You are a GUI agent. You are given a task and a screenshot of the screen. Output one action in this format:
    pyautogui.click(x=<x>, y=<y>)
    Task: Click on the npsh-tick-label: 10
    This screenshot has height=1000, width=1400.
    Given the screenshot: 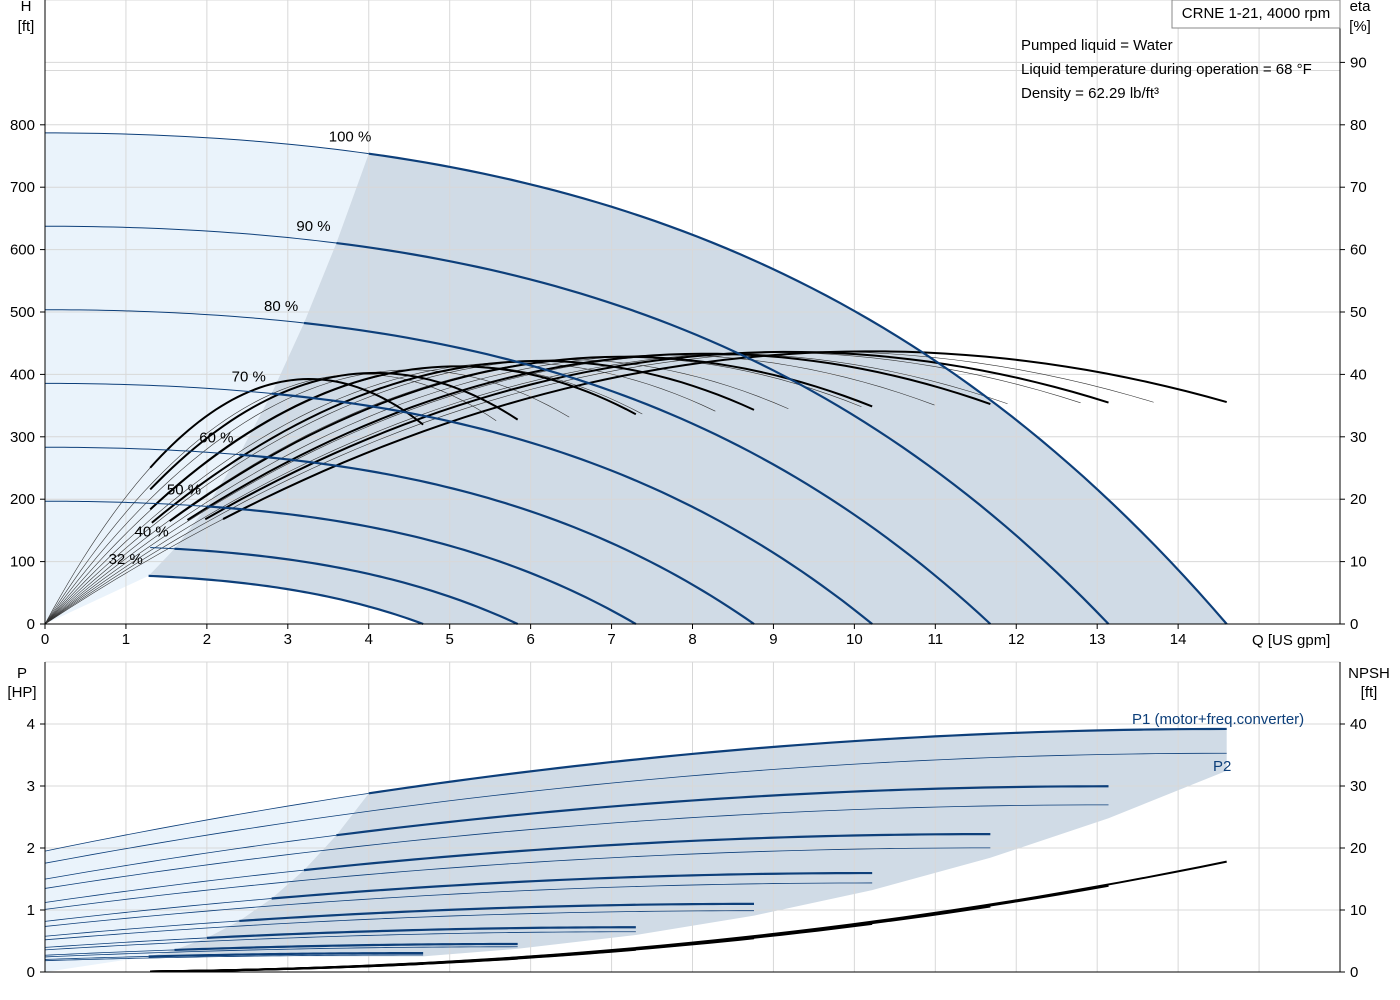 What is the action you would take?
    pyautogui.click(x=1358, y=910)
    